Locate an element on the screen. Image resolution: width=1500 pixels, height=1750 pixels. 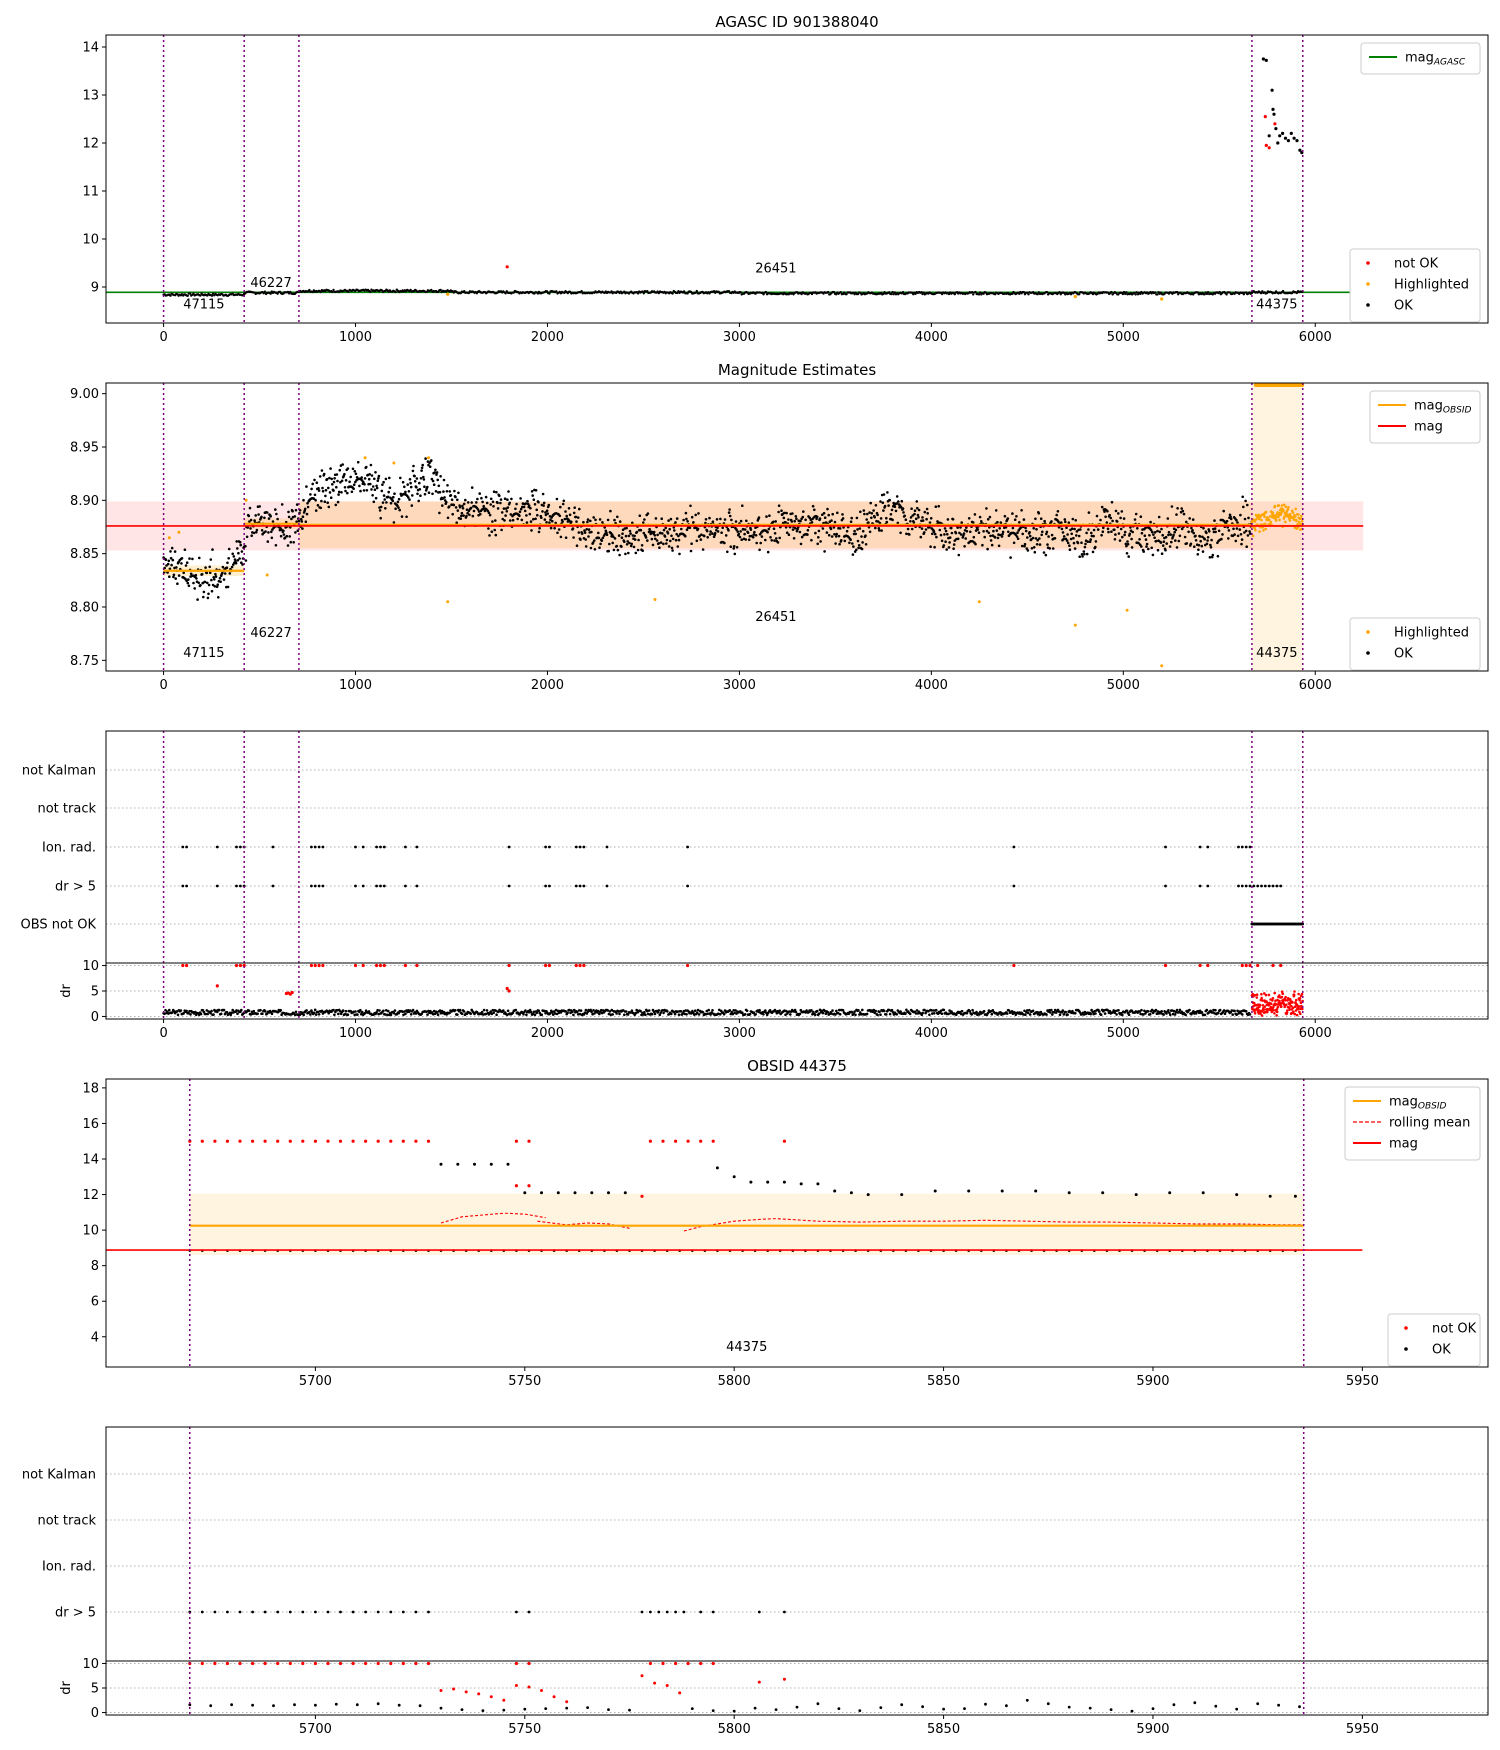
obsid-label: 44375 is located at coordinates (746, 1347).